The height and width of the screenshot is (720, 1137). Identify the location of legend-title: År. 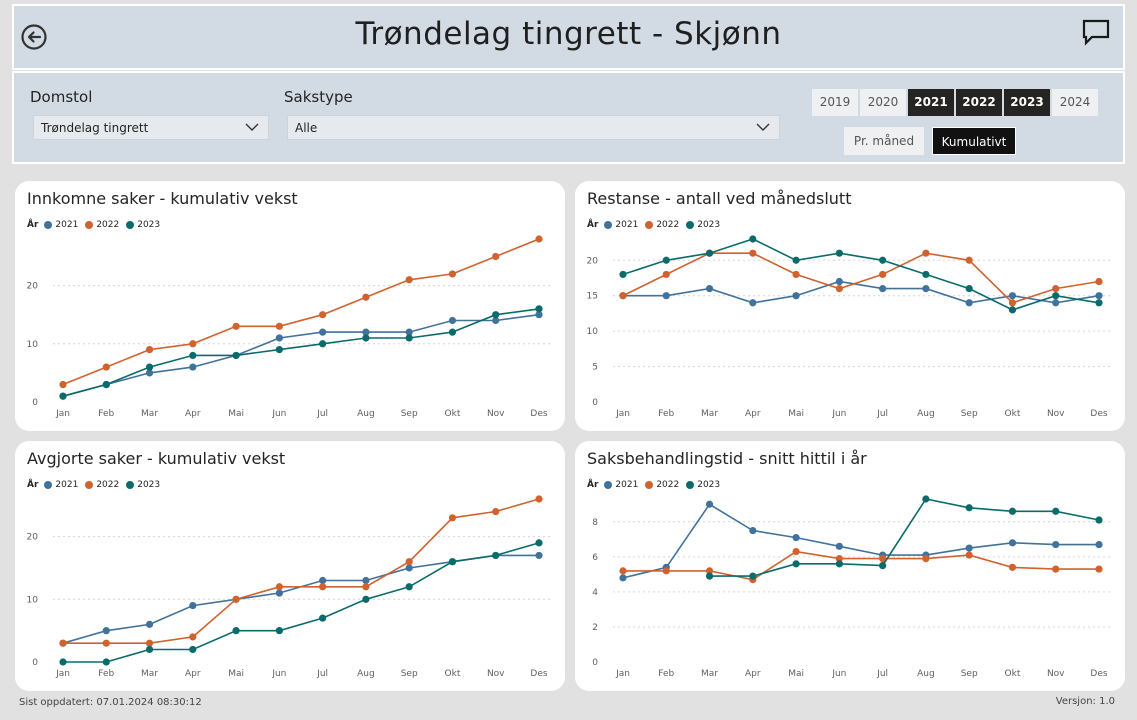
(593, 225).